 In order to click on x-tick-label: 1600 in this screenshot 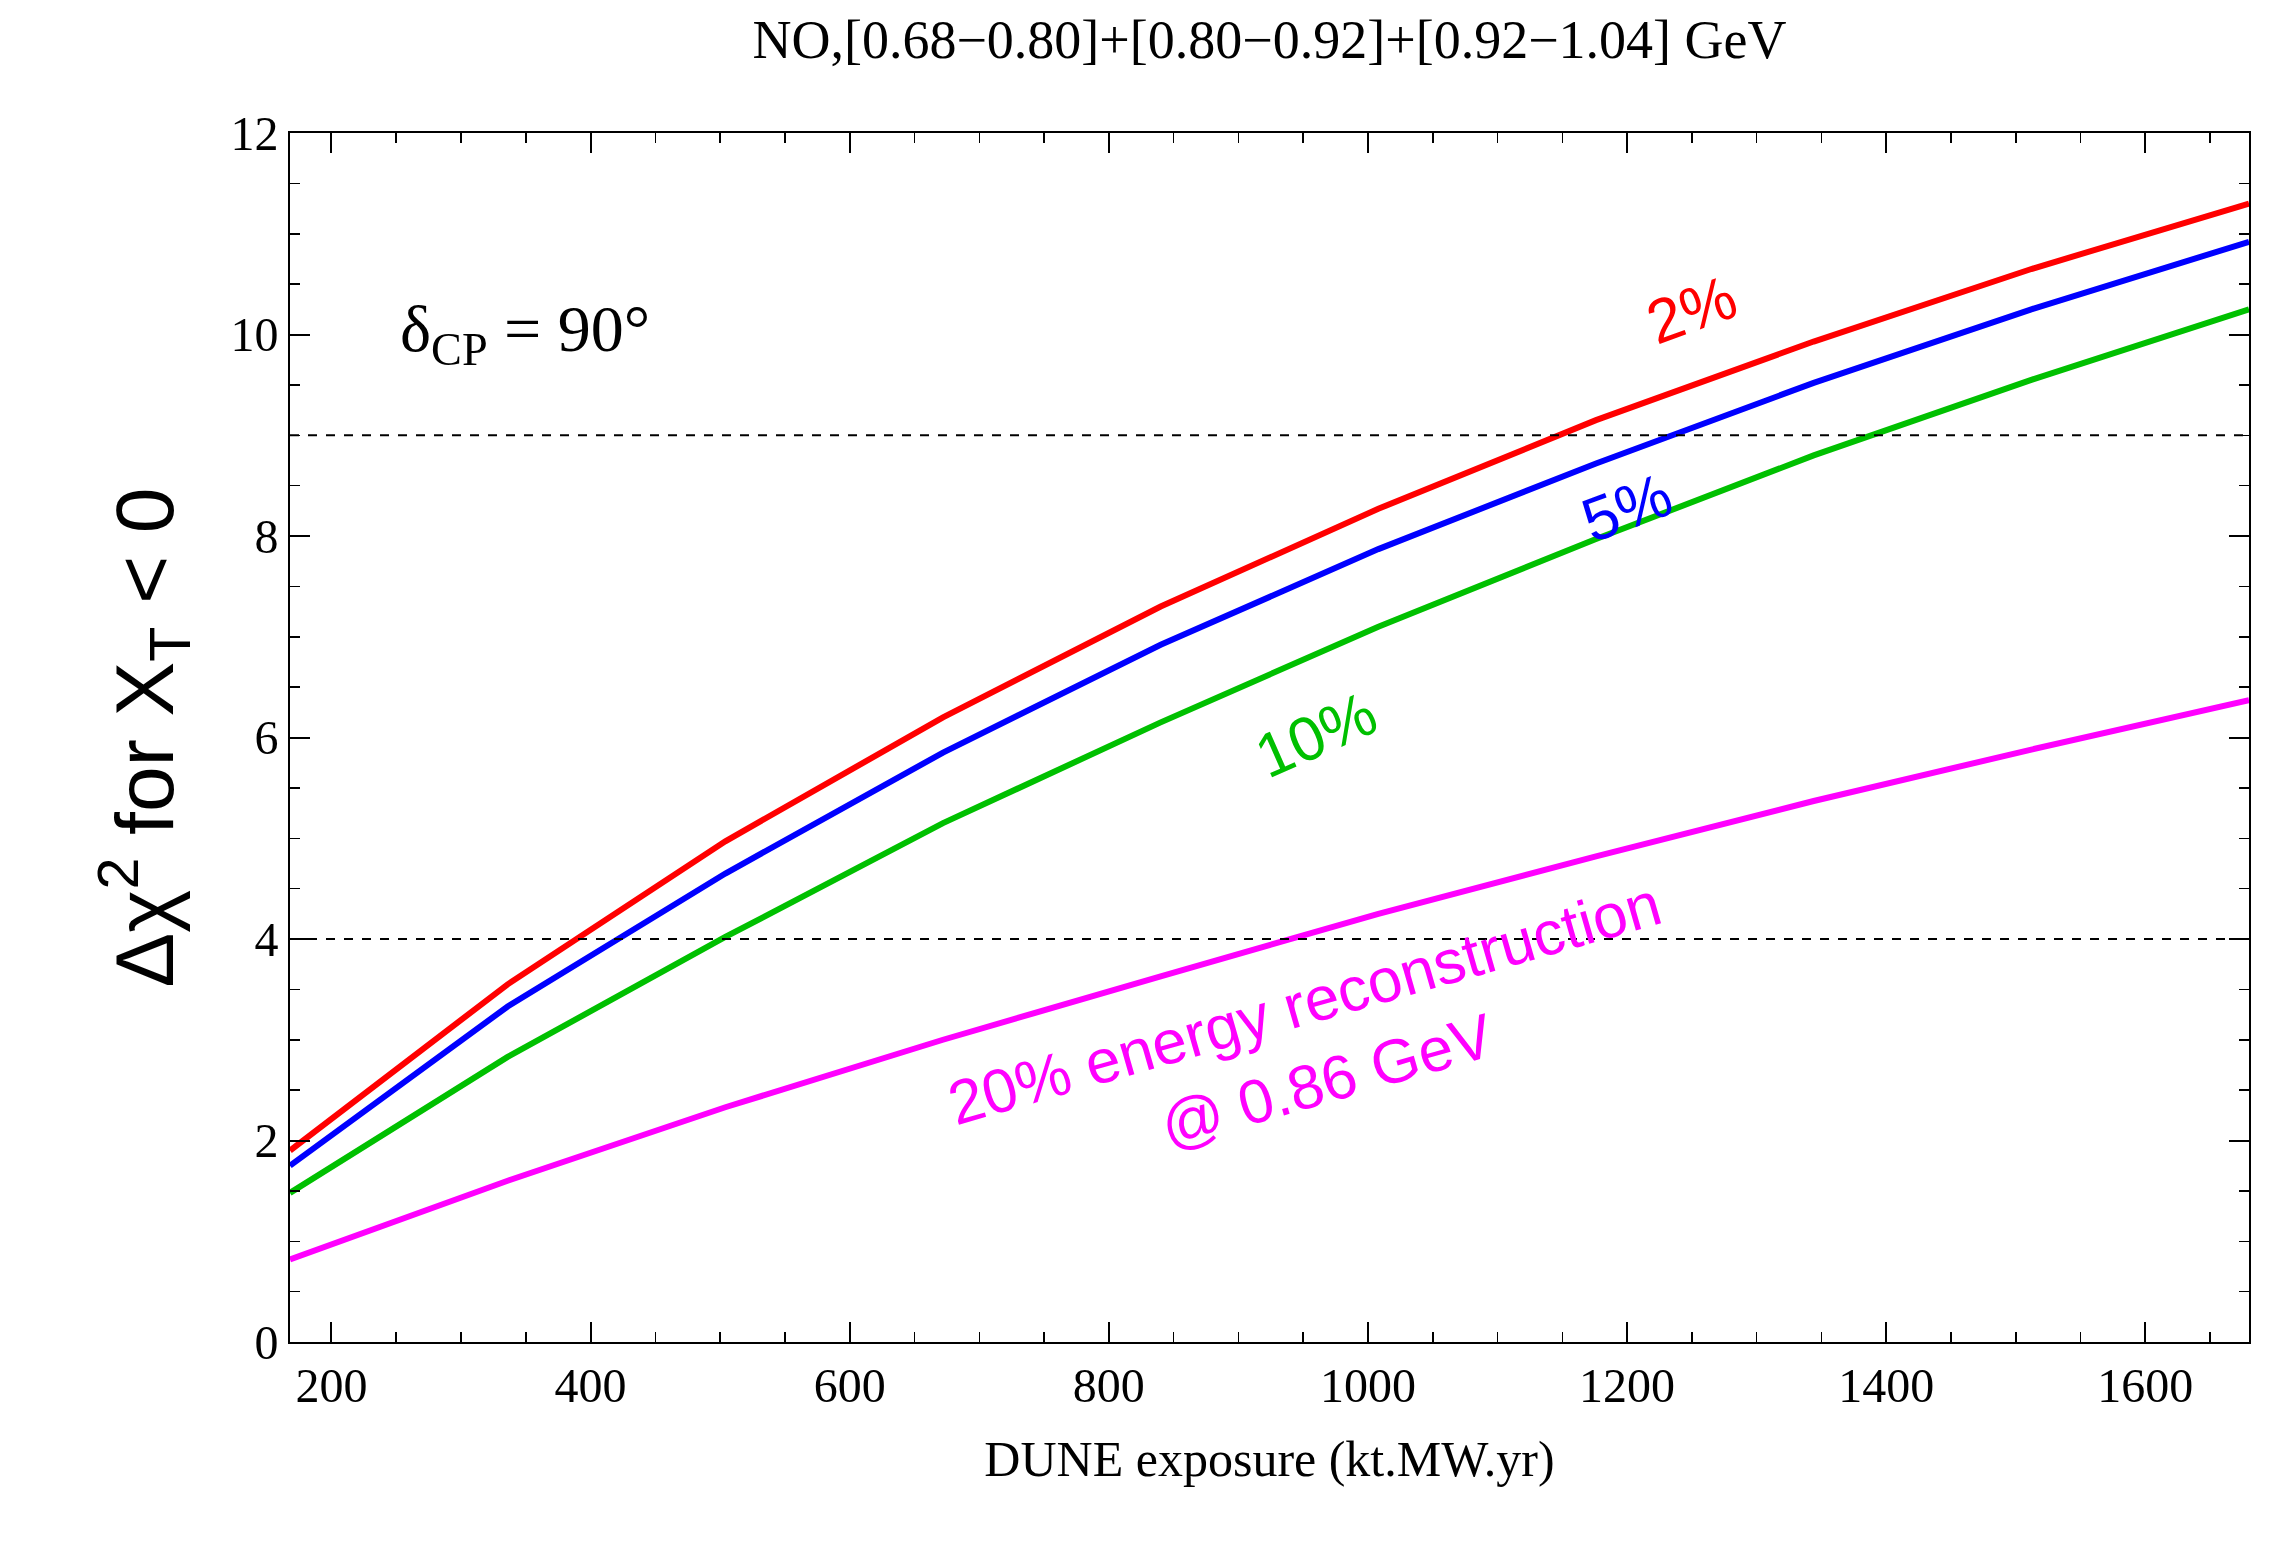, I will do `click(2145, 1385)`.